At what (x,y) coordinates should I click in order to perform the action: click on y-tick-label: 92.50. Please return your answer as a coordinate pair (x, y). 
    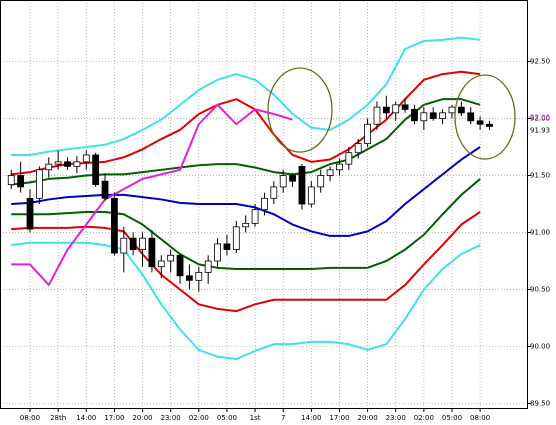
    Looking at the image, I should click on (540, 62).